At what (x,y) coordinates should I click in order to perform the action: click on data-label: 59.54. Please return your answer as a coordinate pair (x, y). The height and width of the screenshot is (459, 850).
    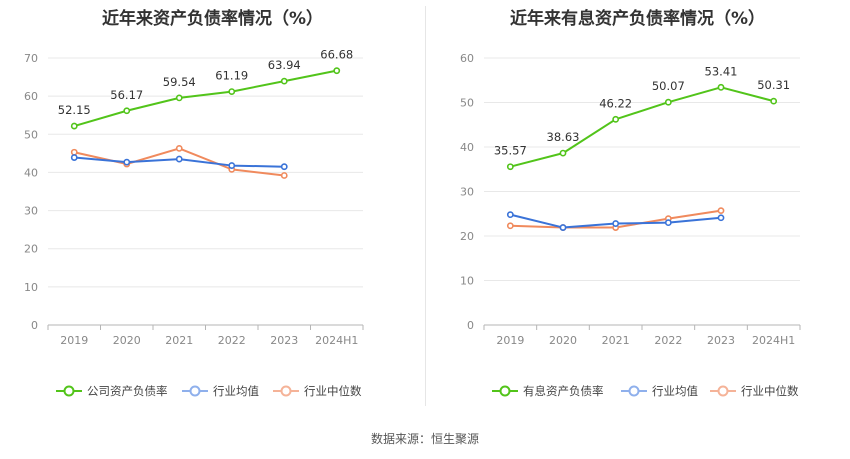
    Looking at the image, I should click on (179, 82).